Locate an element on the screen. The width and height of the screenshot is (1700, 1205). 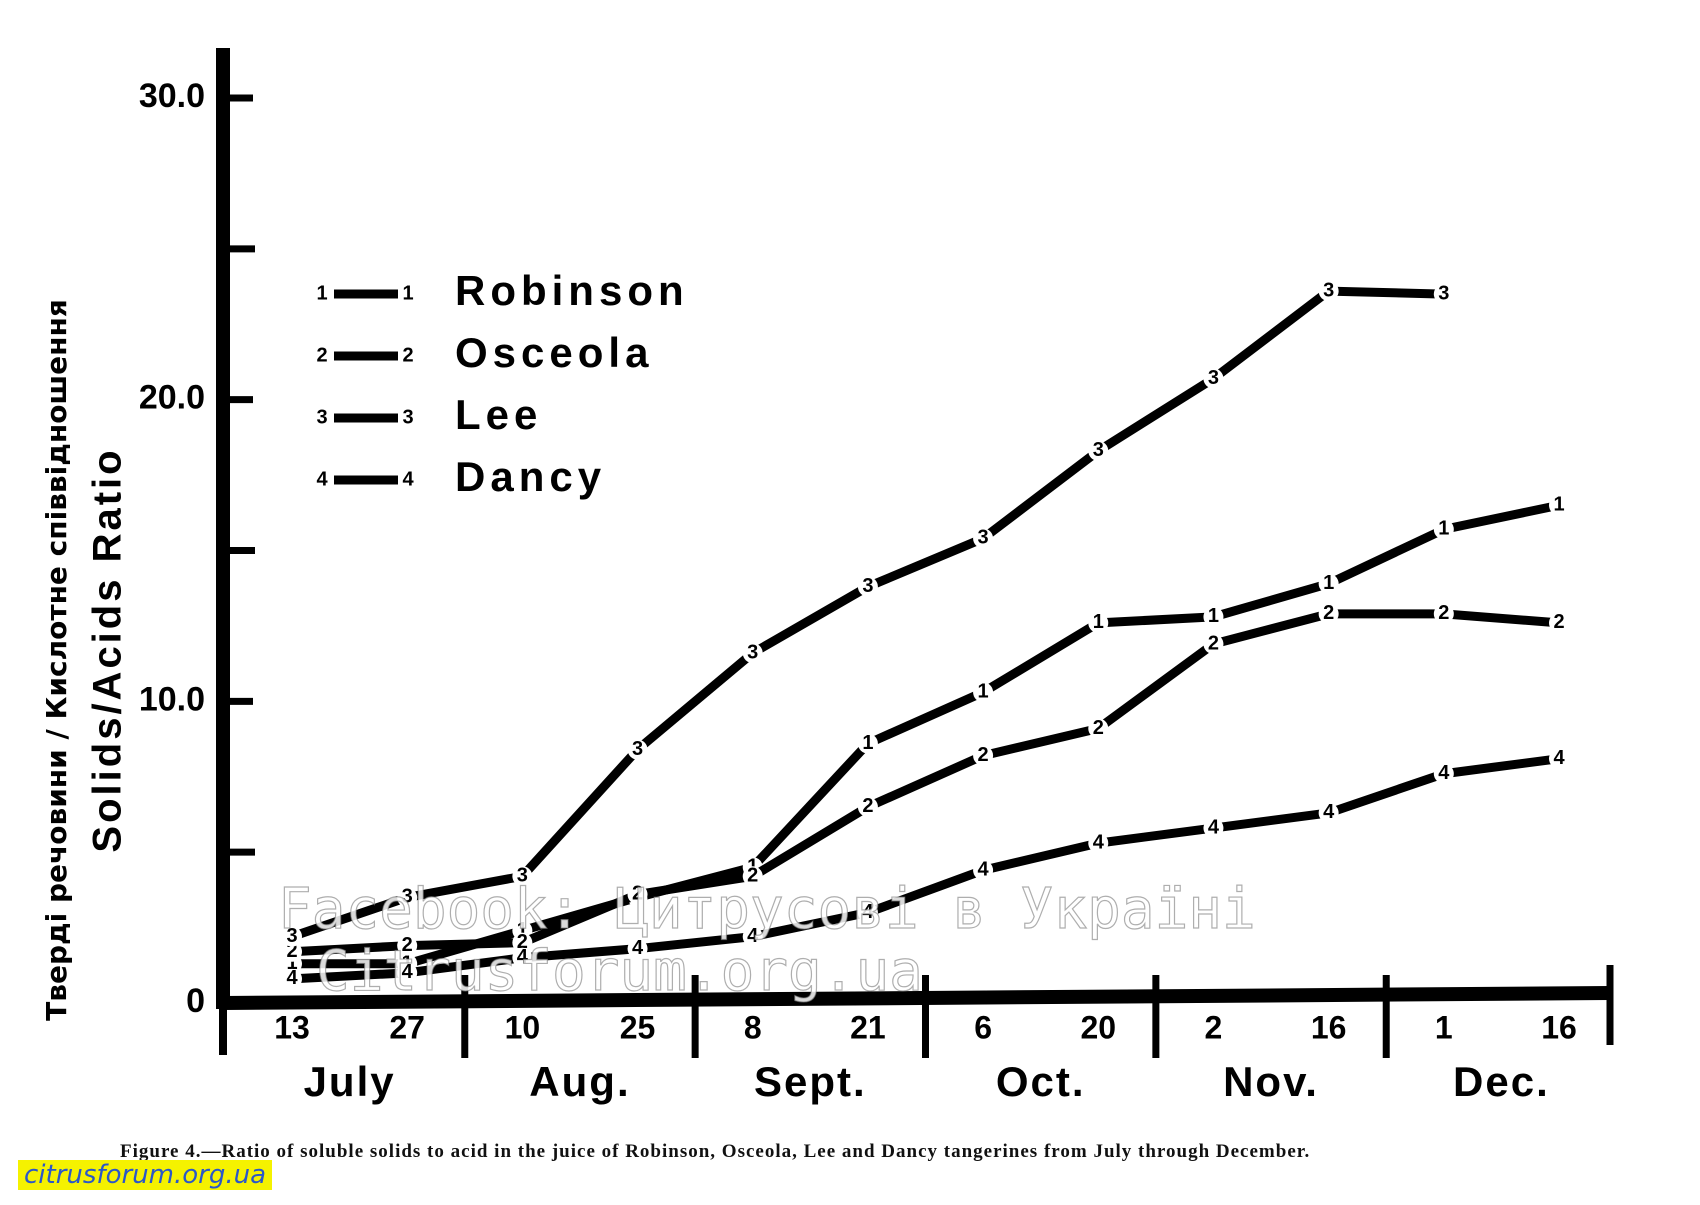
legend-marker: 3 is located at coordinates (407, 417).